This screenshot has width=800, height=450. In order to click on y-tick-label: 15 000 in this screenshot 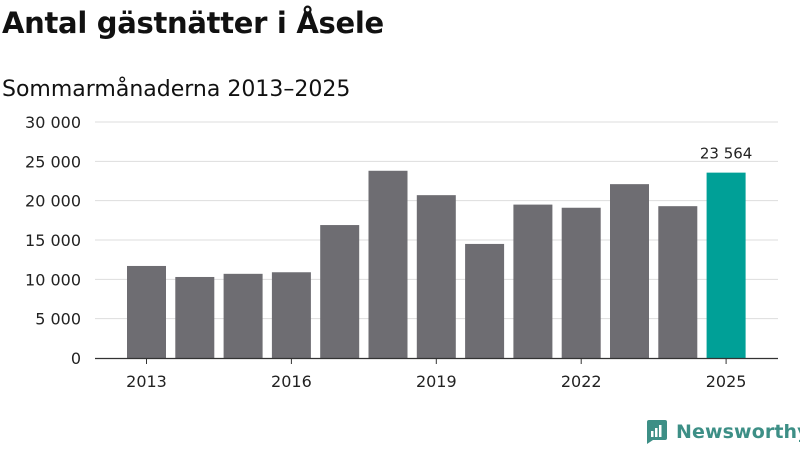, I will do `click(53, 240)`.